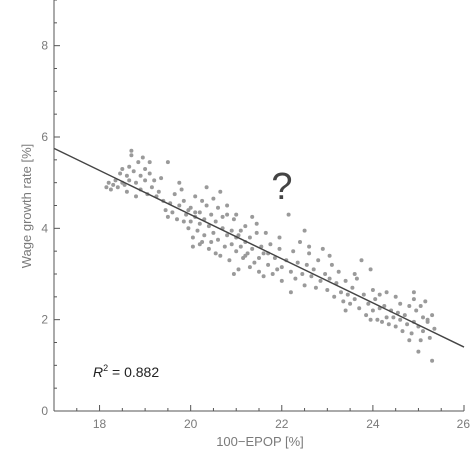 The width and height of the screenshot is (474, 475). What do you see at coordinates (464, 424) in the screenshot?
I see `x-tick-label: 26` at bounding box center [464, 424].